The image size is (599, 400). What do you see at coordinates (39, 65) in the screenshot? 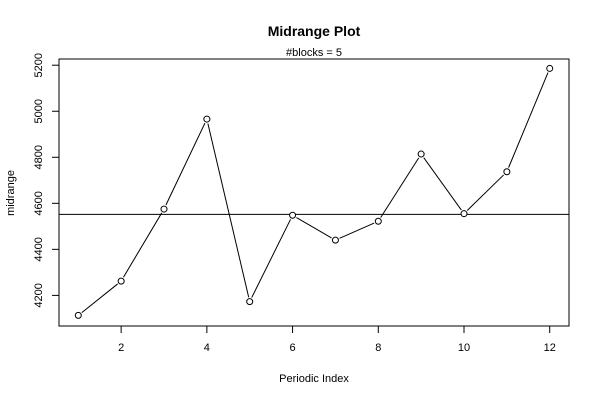
I see `y-tick-label: 5200` at bounding box center [39, 65].